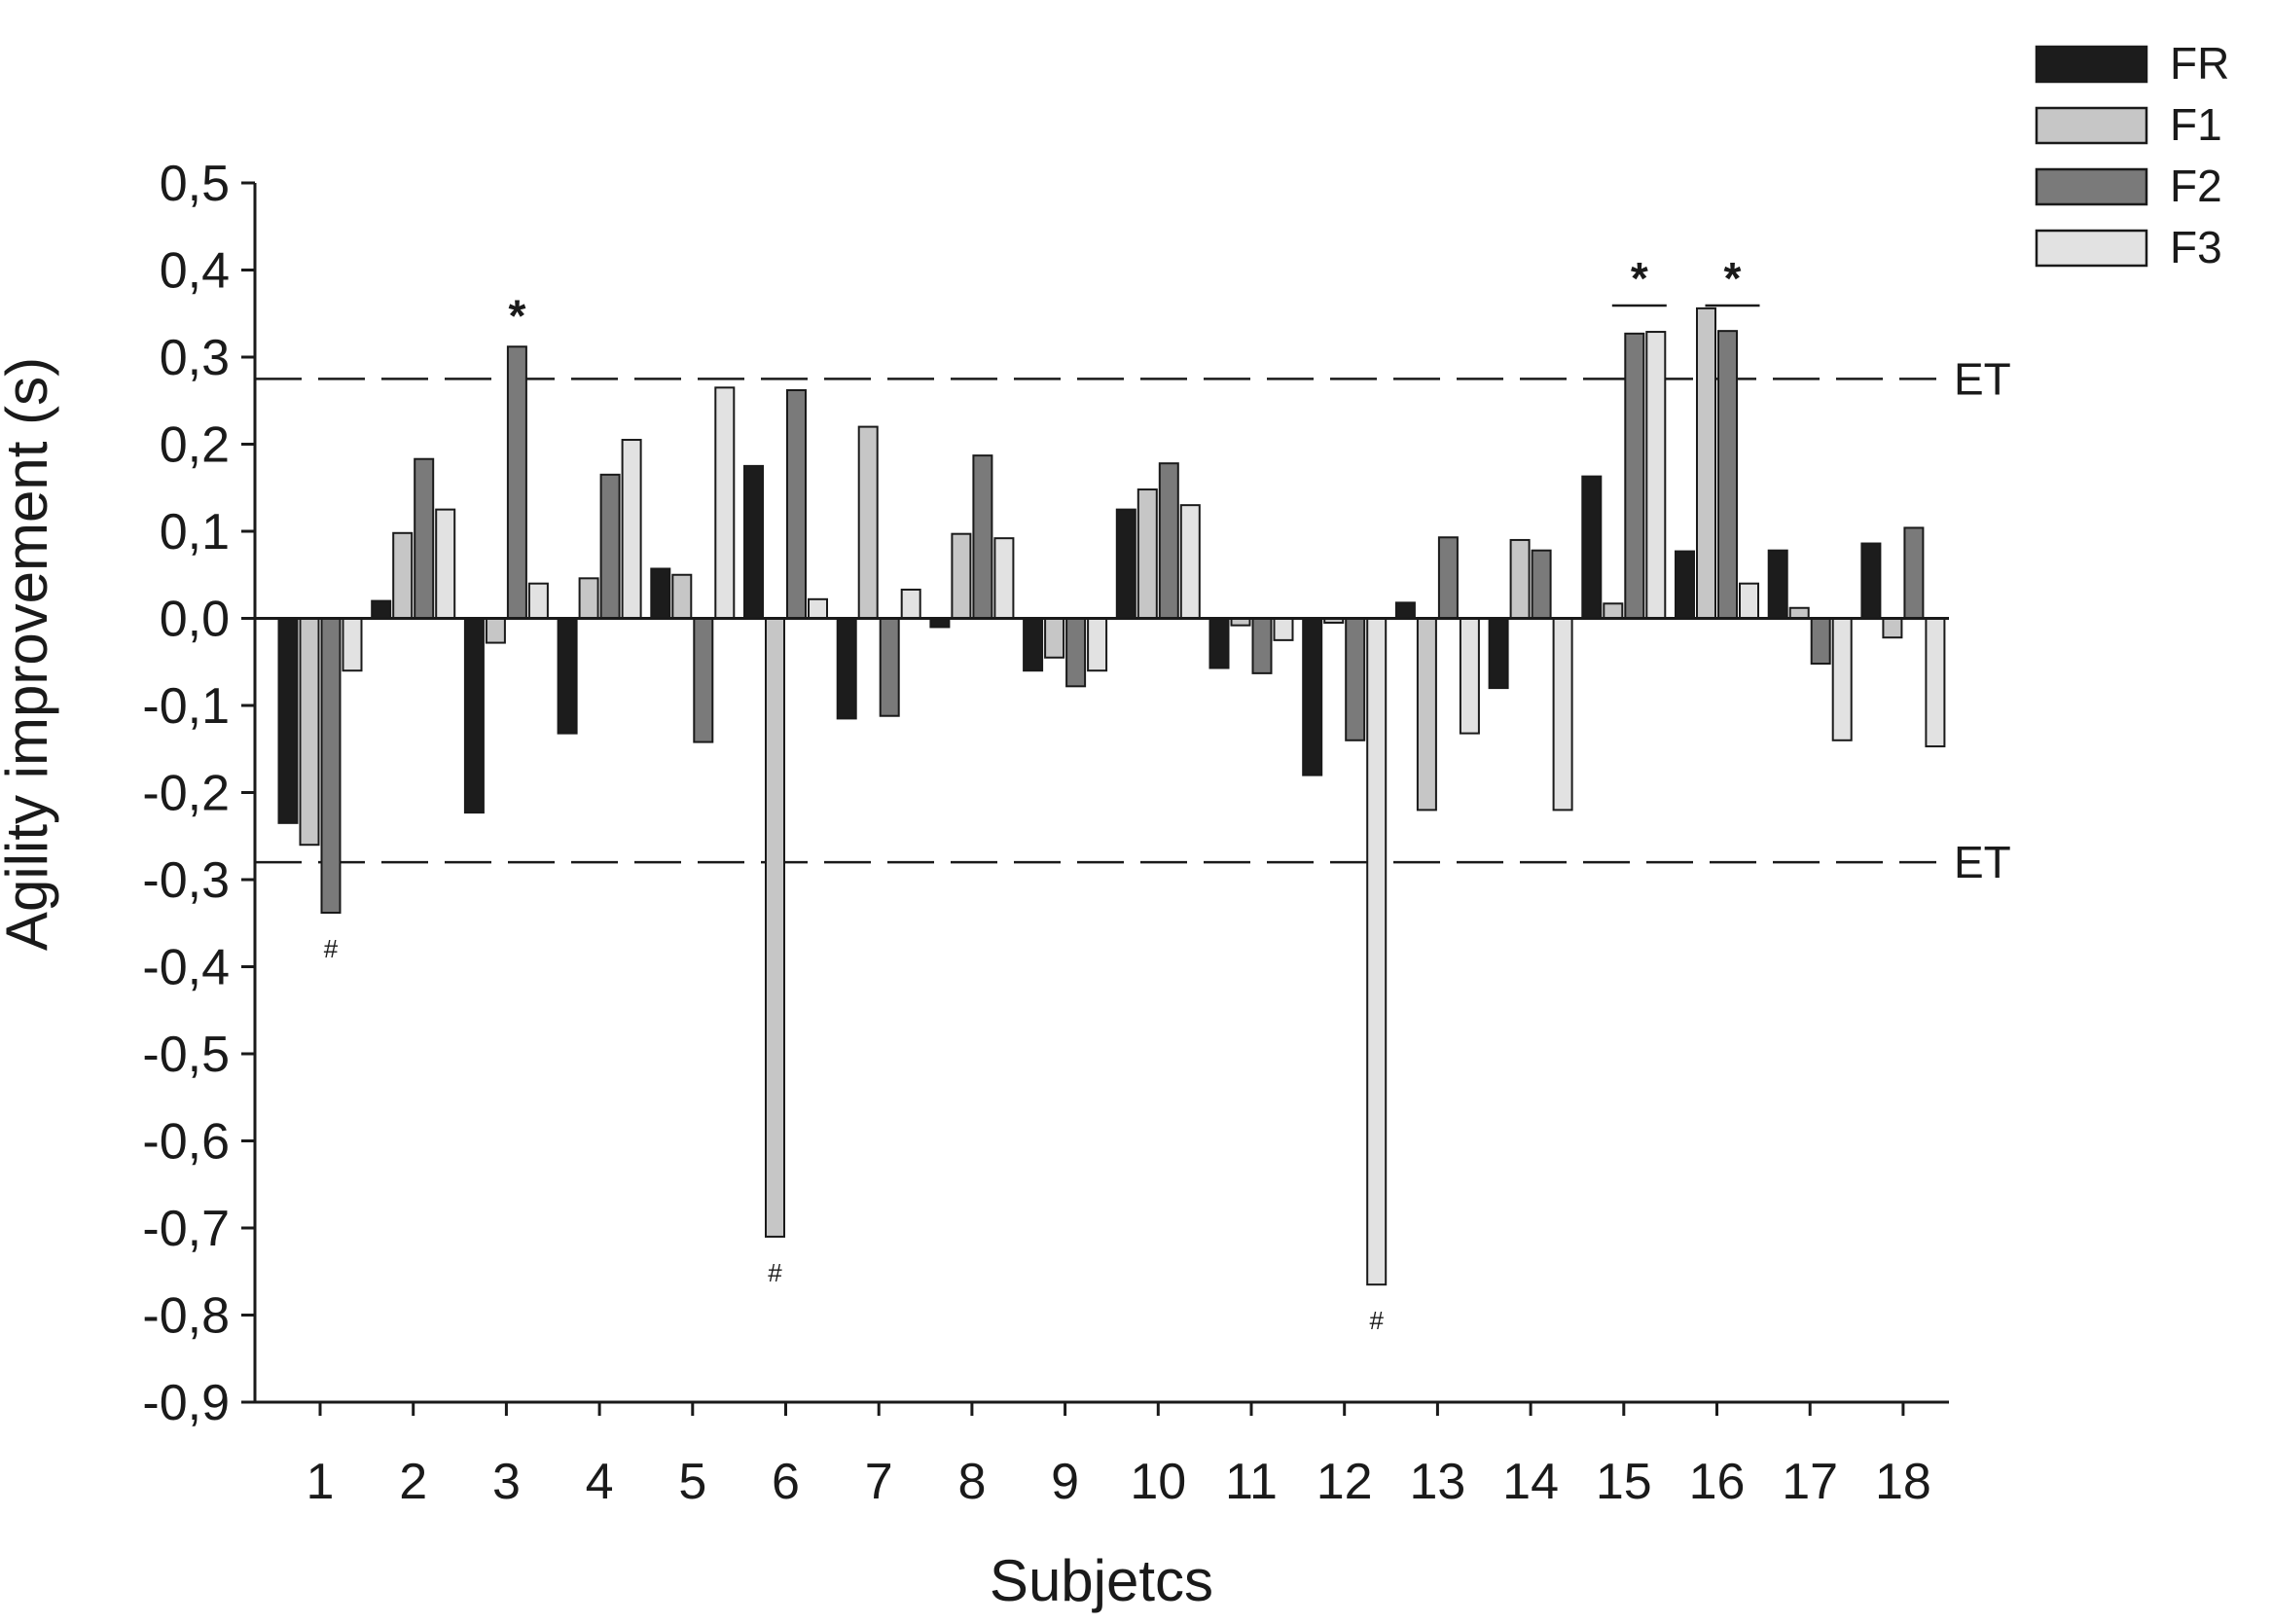  What do you see at coordinates (186, 1229) in the screenshot?
I see `y-tick-label: -0,7` at bounding box center [186, 1229].